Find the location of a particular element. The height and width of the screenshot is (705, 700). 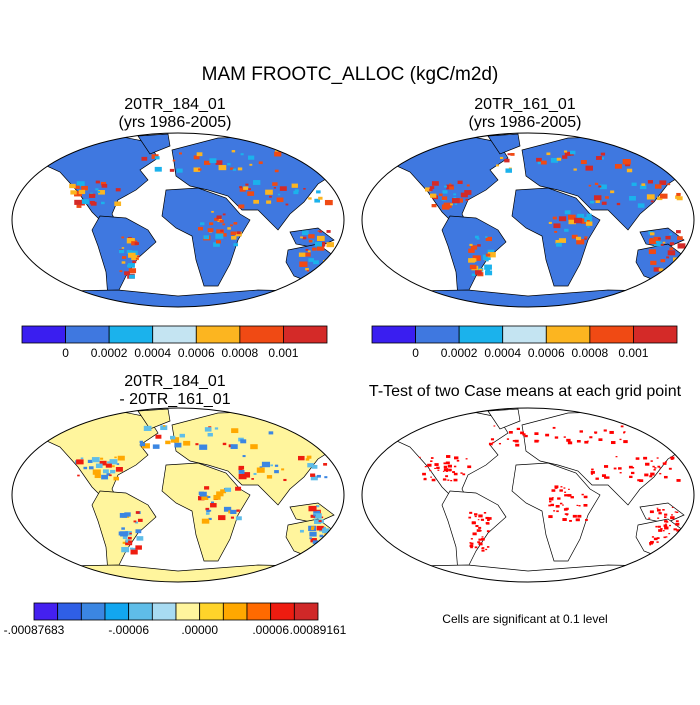

colorbar: 0 0.0002 0.0004 0.0006 0.0008 0.001 is located at coordinates (524, 342).